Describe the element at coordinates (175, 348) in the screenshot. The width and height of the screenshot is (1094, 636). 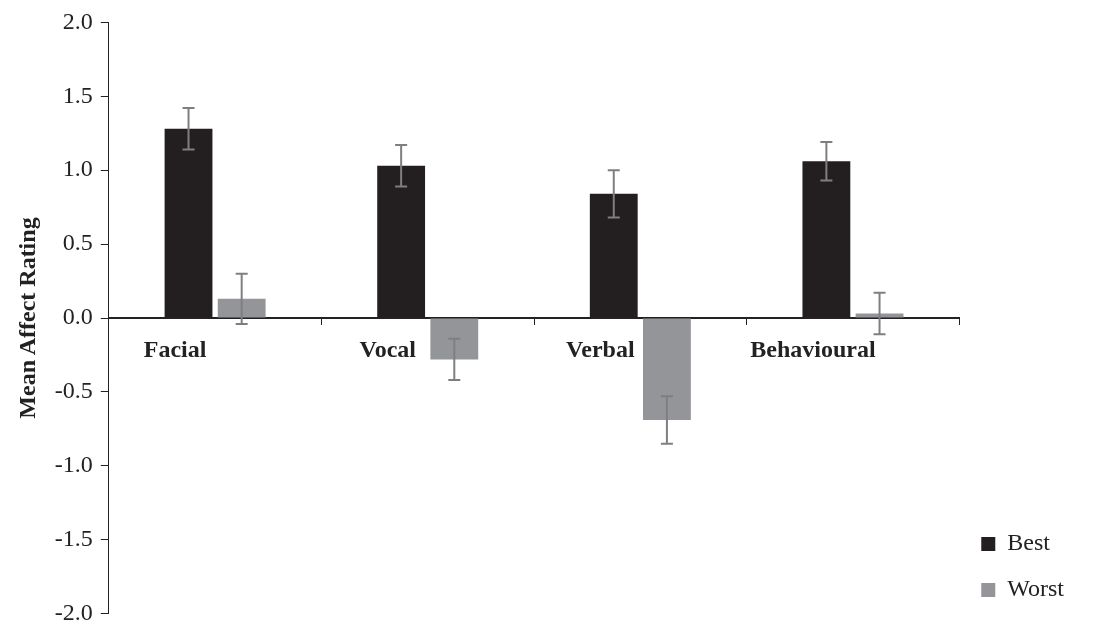
I see `x-tick-label: Facial` at that location.